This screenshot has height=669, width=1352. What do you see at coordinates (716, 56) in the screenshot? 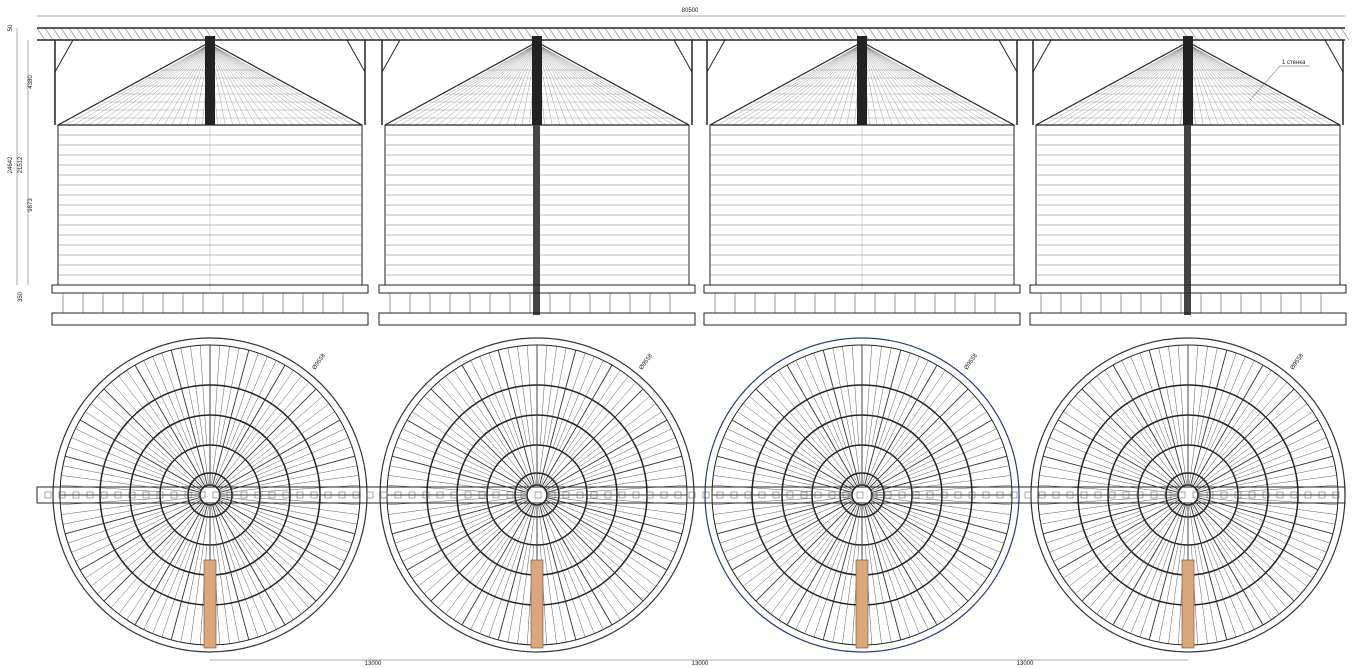
I see `brace` at bounding box center [716, 56].